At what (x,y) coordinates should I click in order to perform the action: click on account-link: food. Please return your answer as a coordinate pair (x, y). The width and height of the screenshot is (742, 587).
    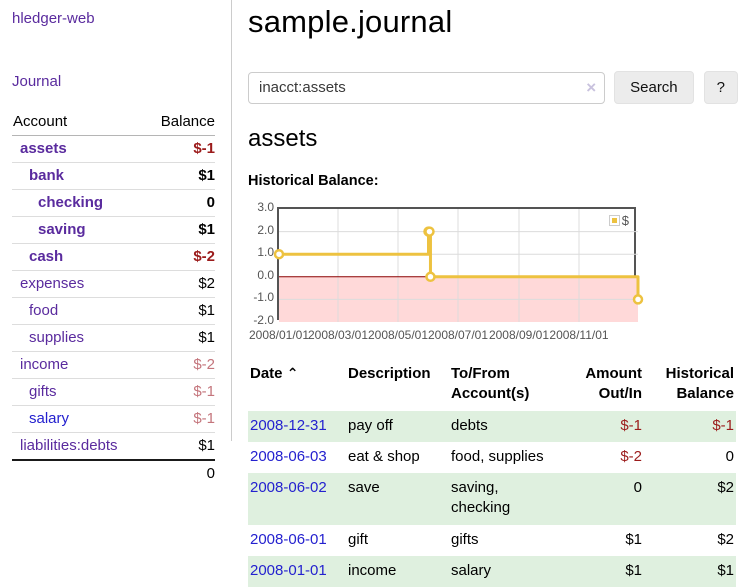
    Looking at the image, I should click on (44, 310).